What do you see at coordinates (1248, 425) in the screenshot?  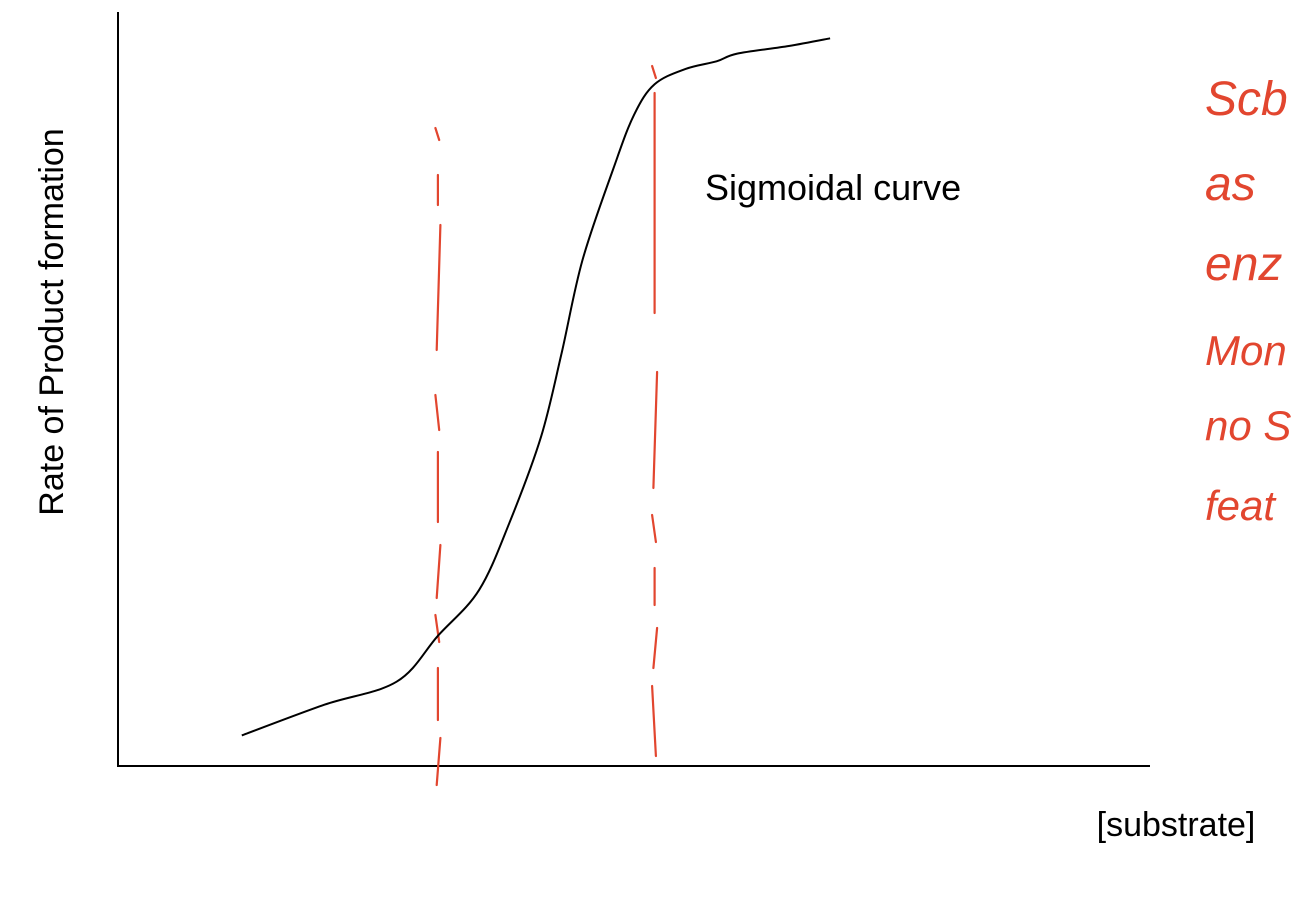 I see `handwritten-note-line: no S` at bounding box center [1248, 425].